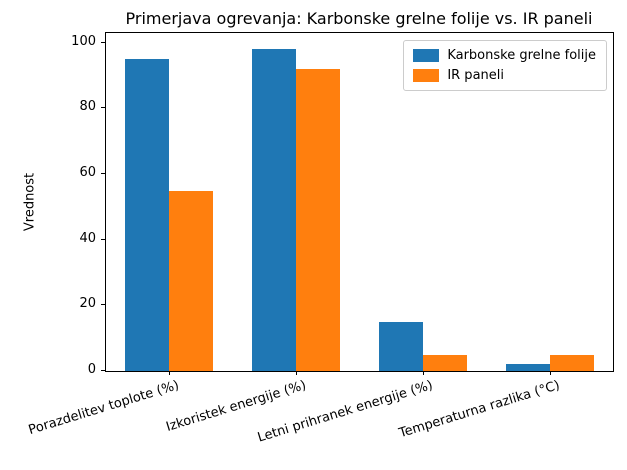  I want to click on y-tick-label: 80, so click(87, 107).